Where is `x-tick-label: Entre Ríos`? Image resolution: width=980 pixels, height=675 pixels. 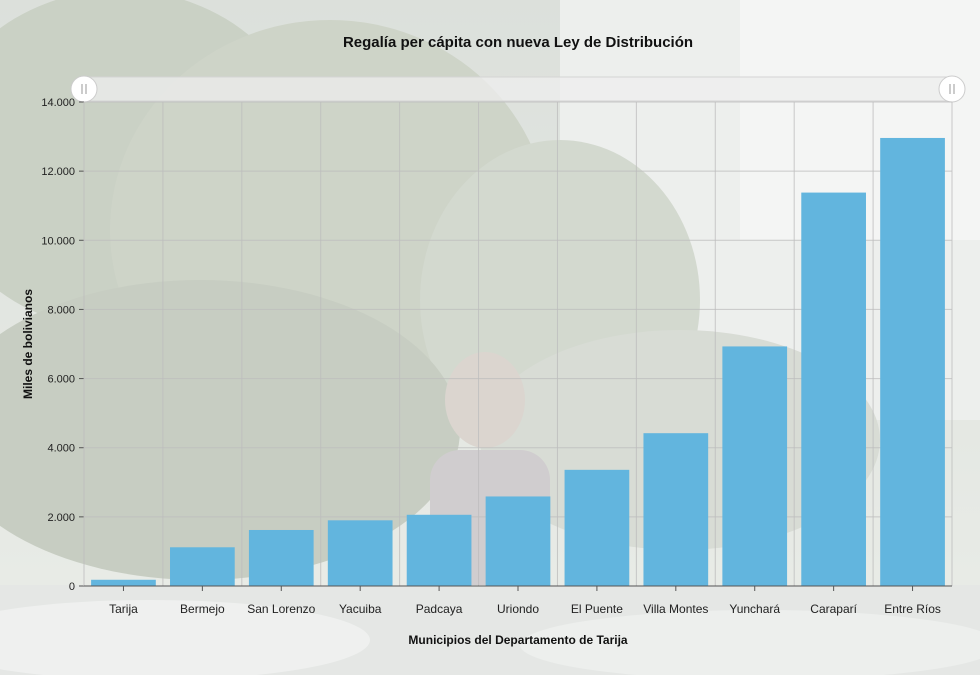
x-tick-label: Entre Ríos is located at coordinates (912, 609).